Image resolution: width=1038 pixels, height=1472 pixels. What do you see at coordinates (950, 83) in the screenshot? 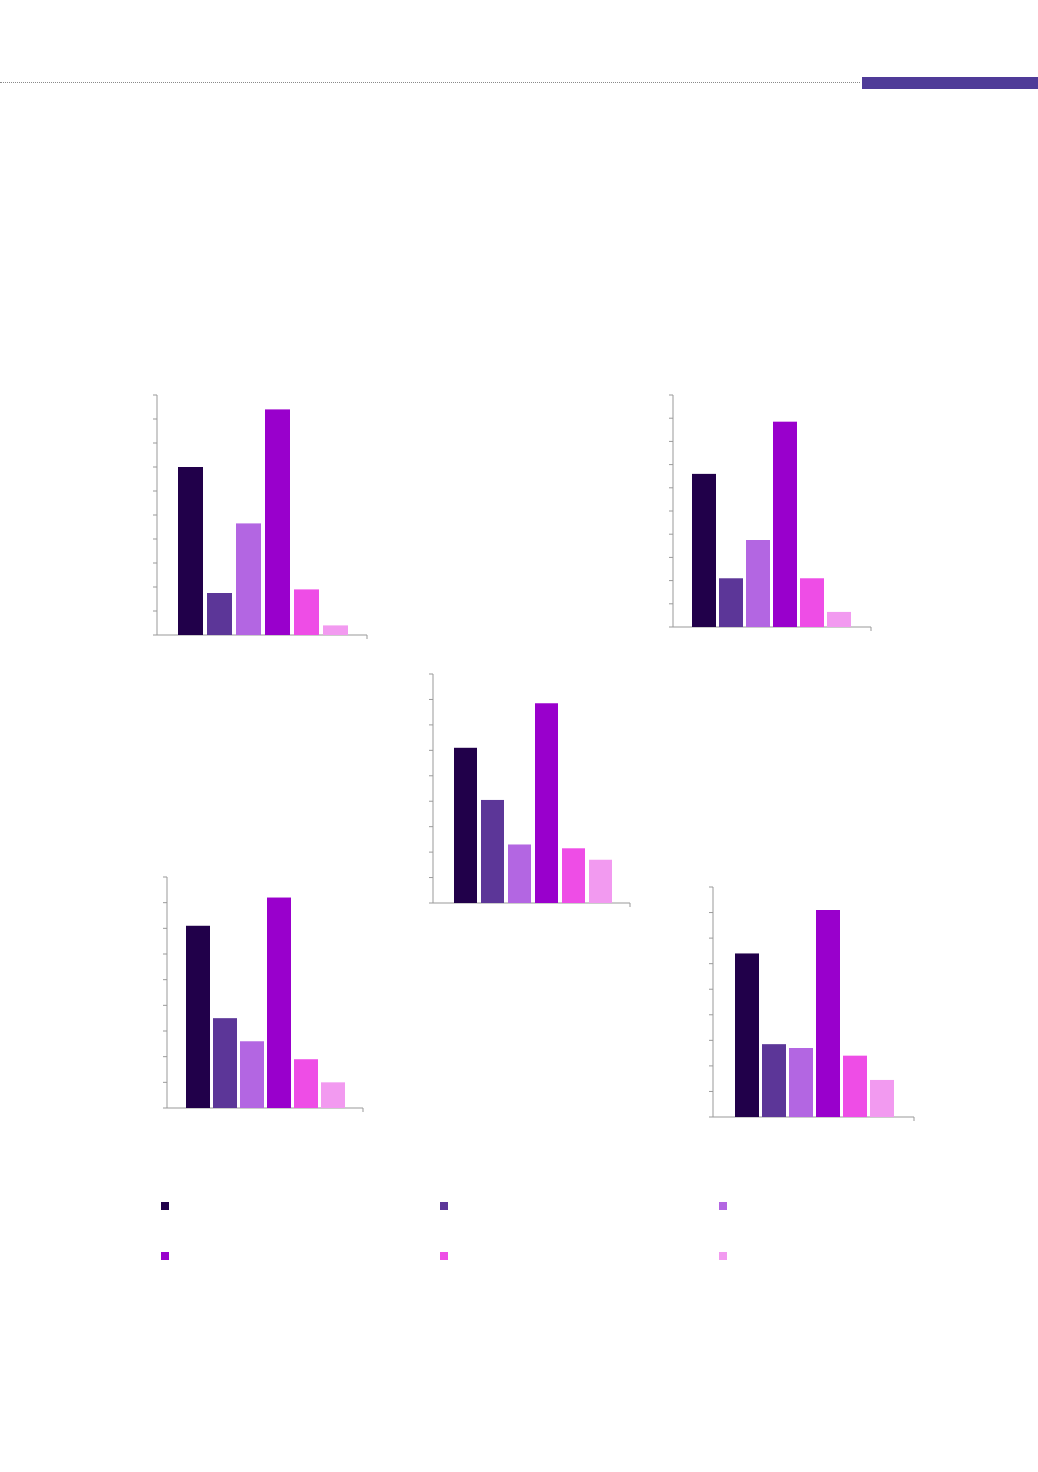
I see `header-accent-bar` at bounding box center [950, 83].